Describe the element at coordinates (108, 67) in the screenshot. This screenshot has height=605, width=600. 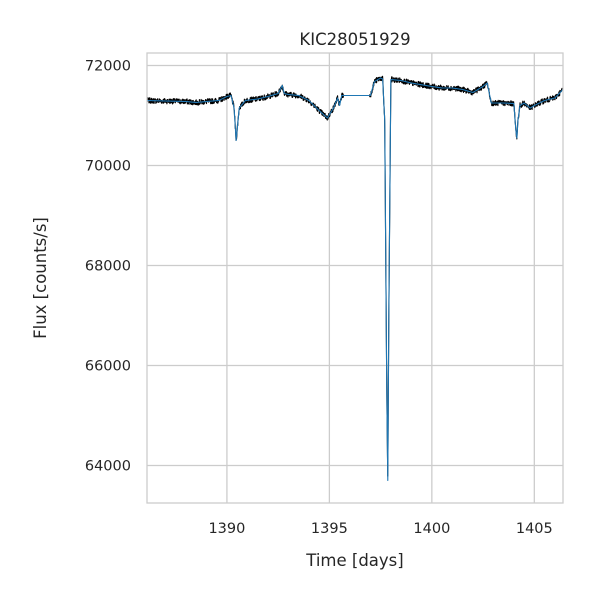
I see `y-tick-label: 72000` at that location.